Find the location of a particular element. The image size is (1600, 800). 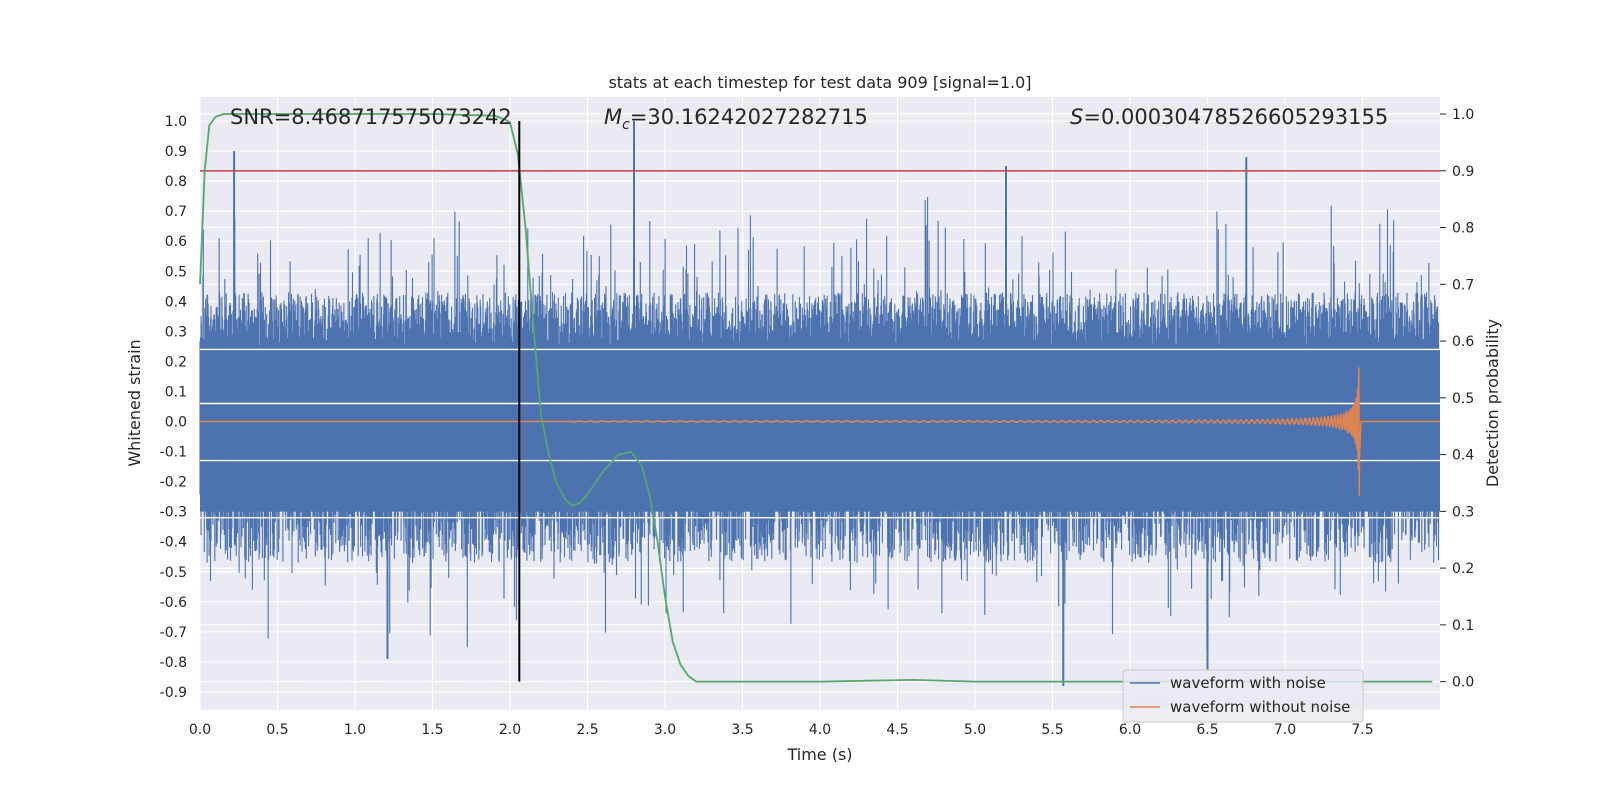

y-tick-label-left: -0.9 is located at coordinates (173, 693).